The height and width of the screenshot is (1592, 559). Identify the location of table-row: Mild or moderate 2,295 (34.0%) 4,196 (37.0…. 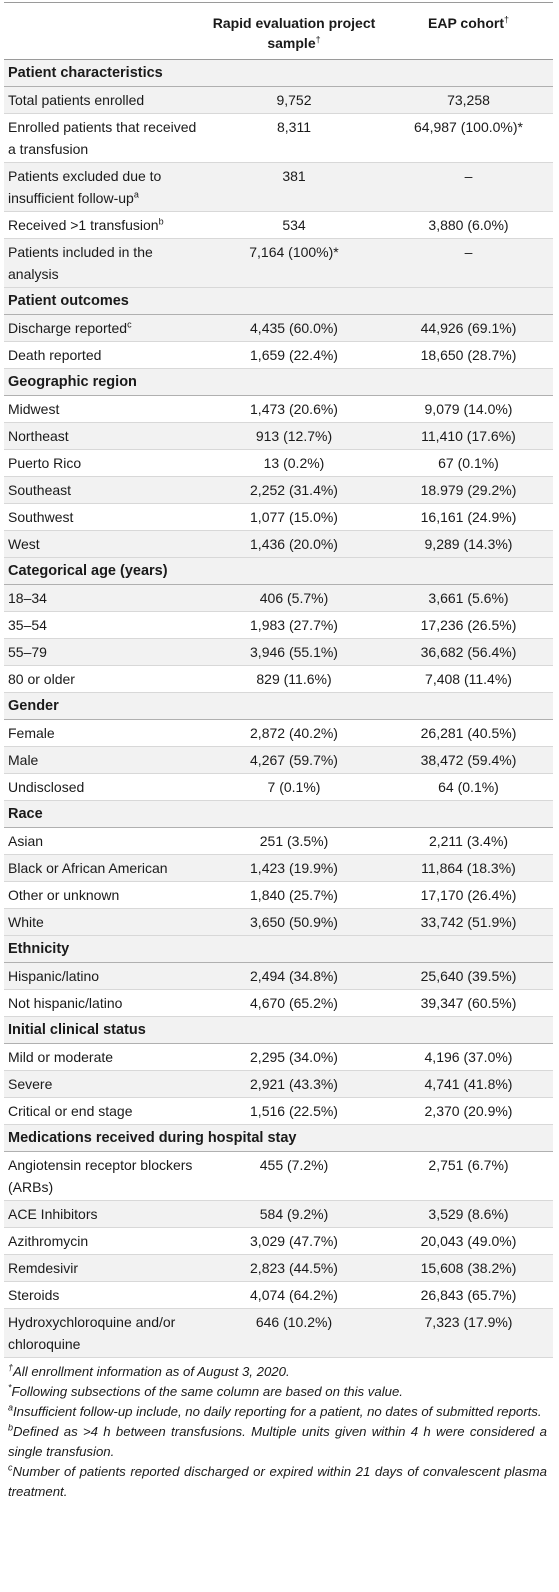
(278, 1057).